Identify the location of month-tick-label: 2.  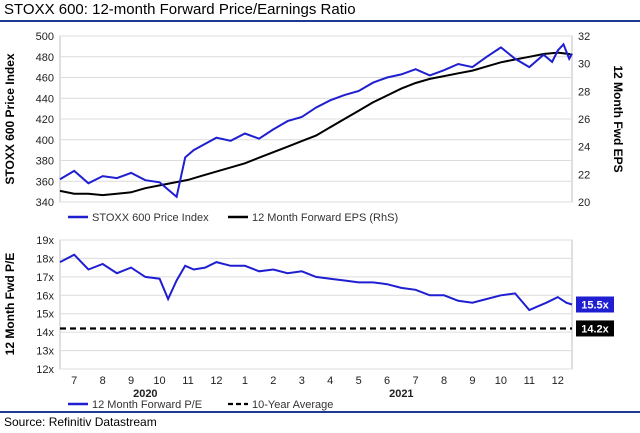
(273, 381).